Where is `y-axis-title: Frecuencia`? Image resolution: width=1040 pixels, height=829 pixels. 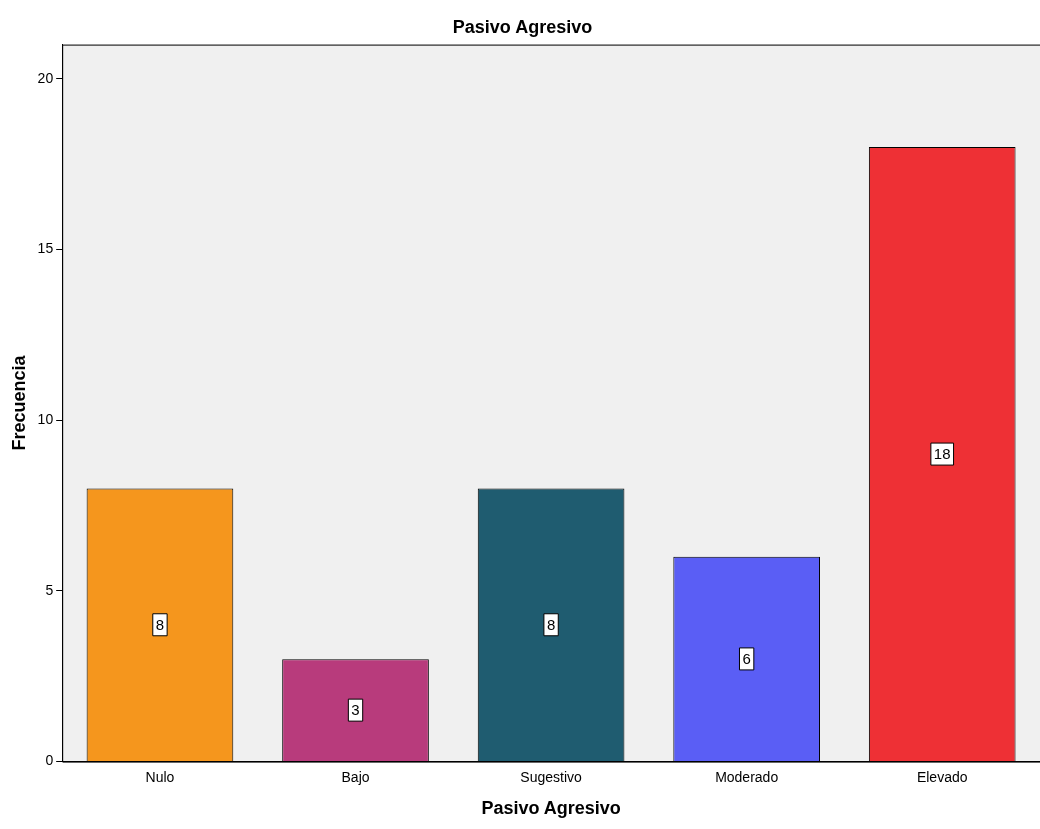
y-axis-title: Frecuencia is located at coordinates (18, 402).